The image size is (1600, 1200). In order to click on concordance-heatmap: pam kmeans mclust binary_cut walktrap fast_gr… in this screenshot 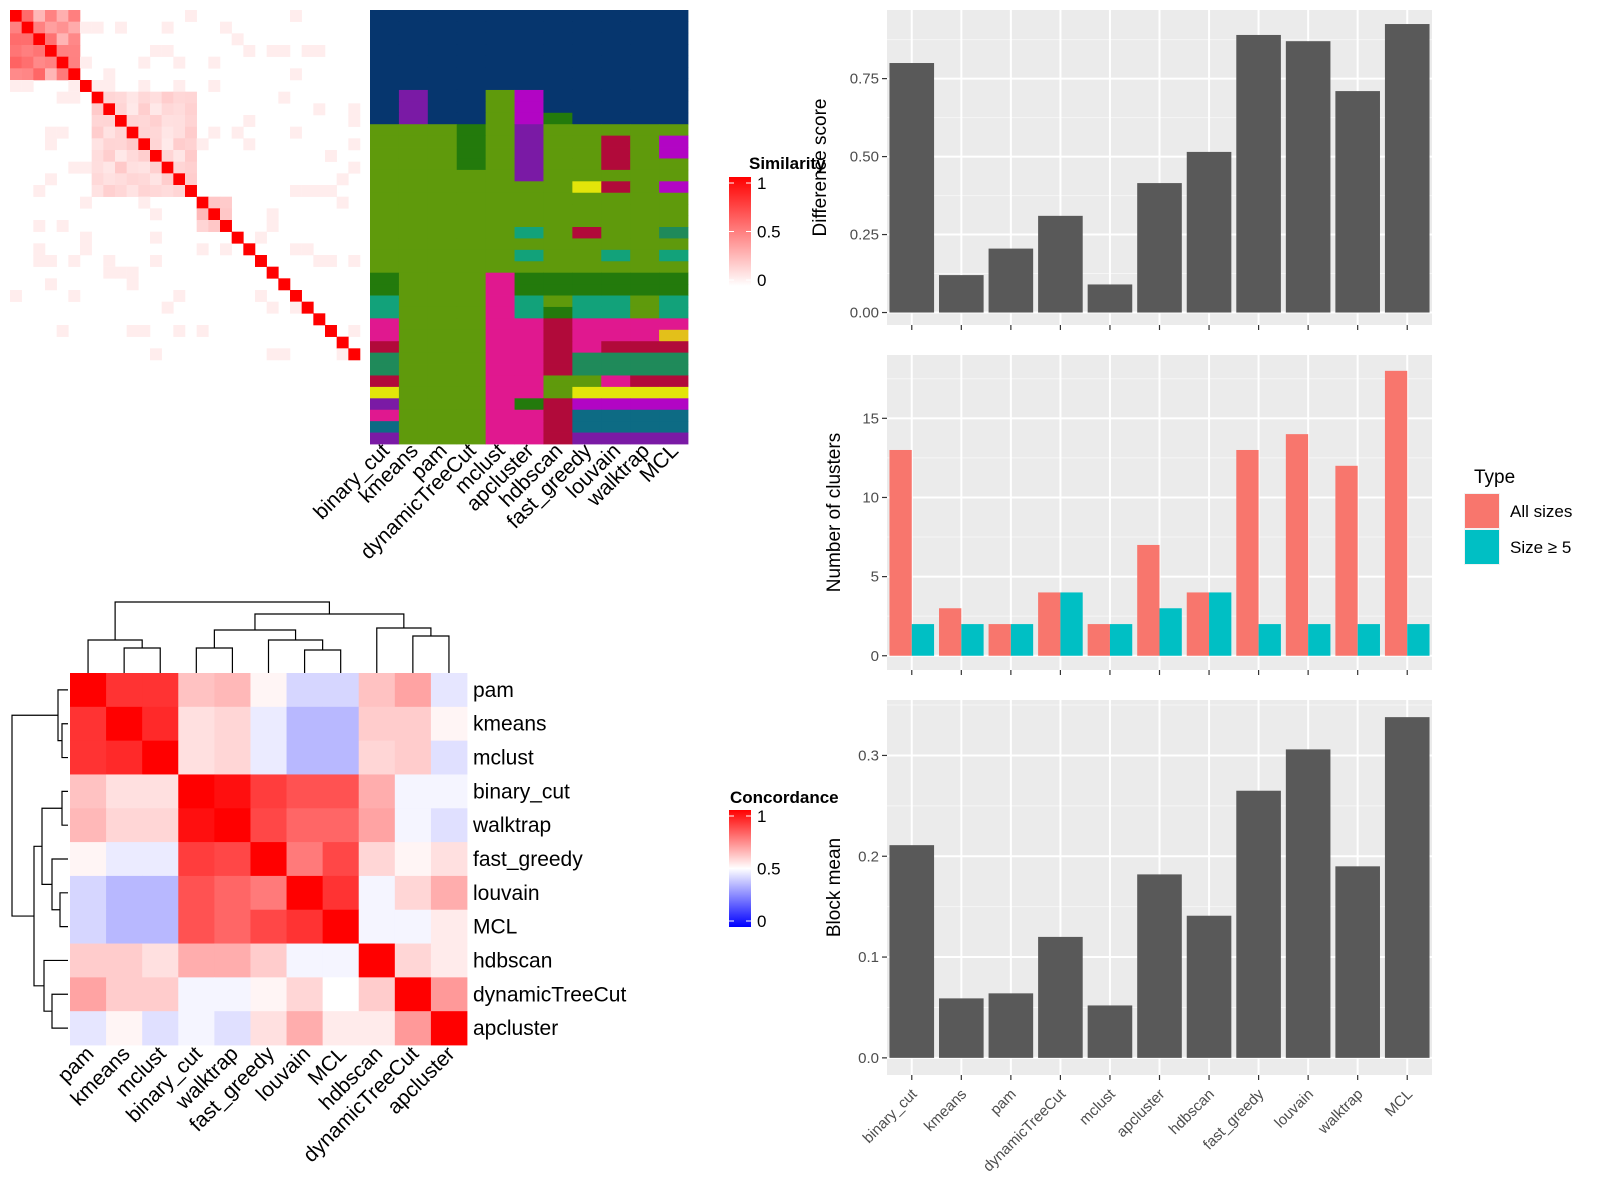, I will do `click(339, 920)`.